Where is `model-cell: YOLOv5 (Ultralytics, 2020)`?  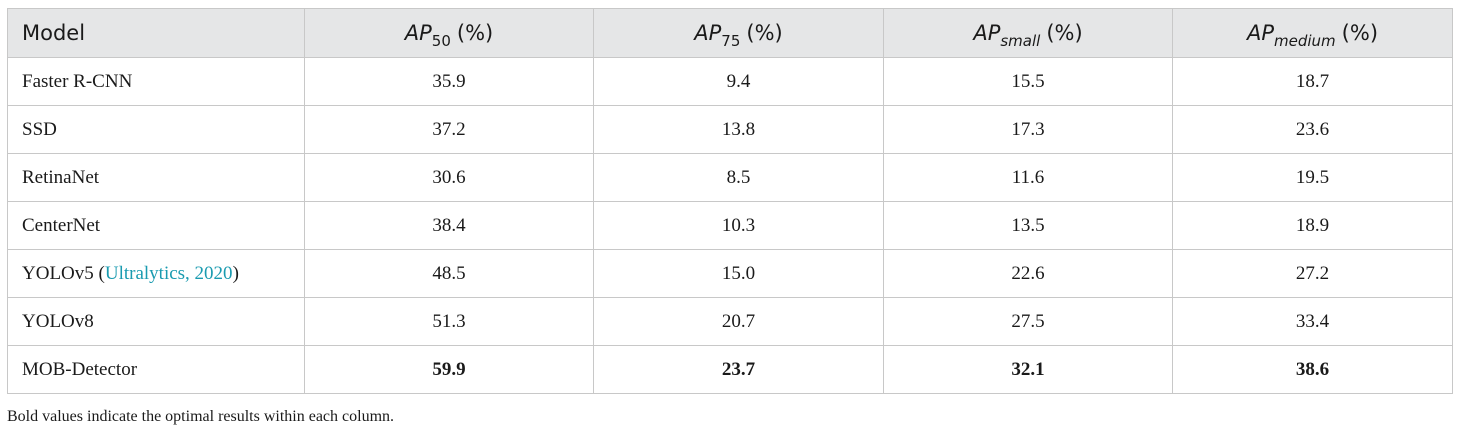 model-cell: YOLOv5 (Ultralytics, 2020) is located at coordinates (156, 273).